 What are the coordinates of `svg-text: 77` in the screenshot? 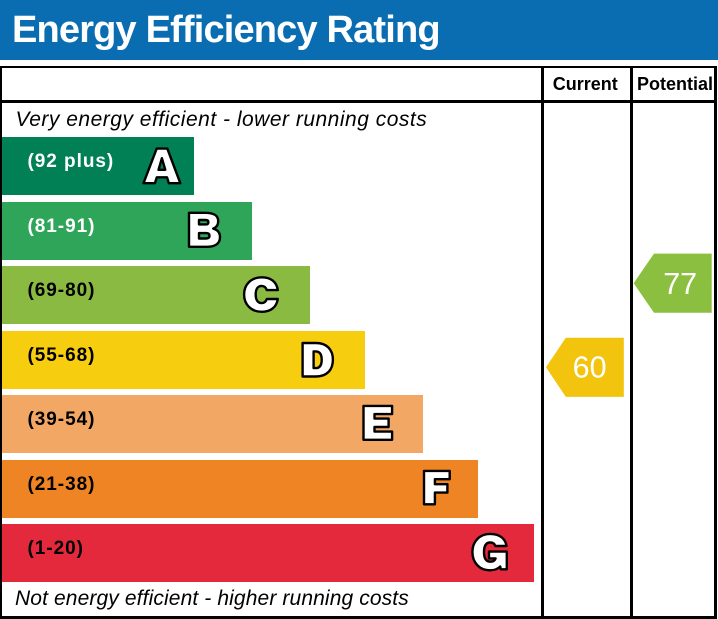 It's located at (680, 284).